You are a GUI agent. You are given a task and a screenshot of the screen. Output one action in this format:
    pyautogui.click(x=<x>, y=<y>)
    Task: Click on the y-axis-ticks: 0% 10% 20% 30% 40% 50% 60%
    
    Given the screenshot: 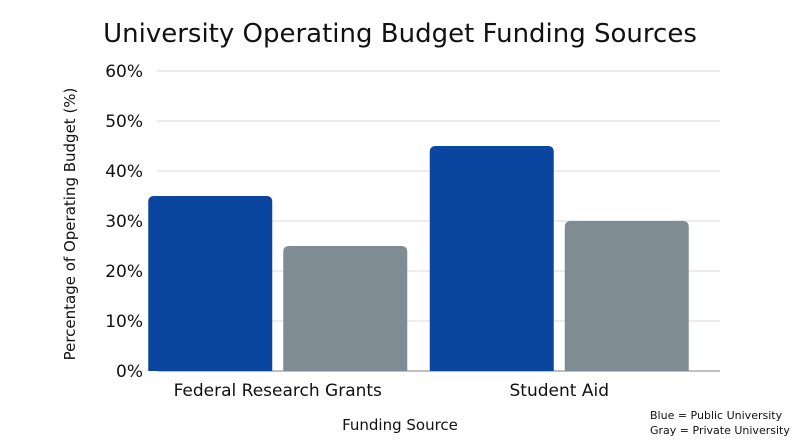 What is the action you would take?
    pyautogui.click(x=124, y=222)
    